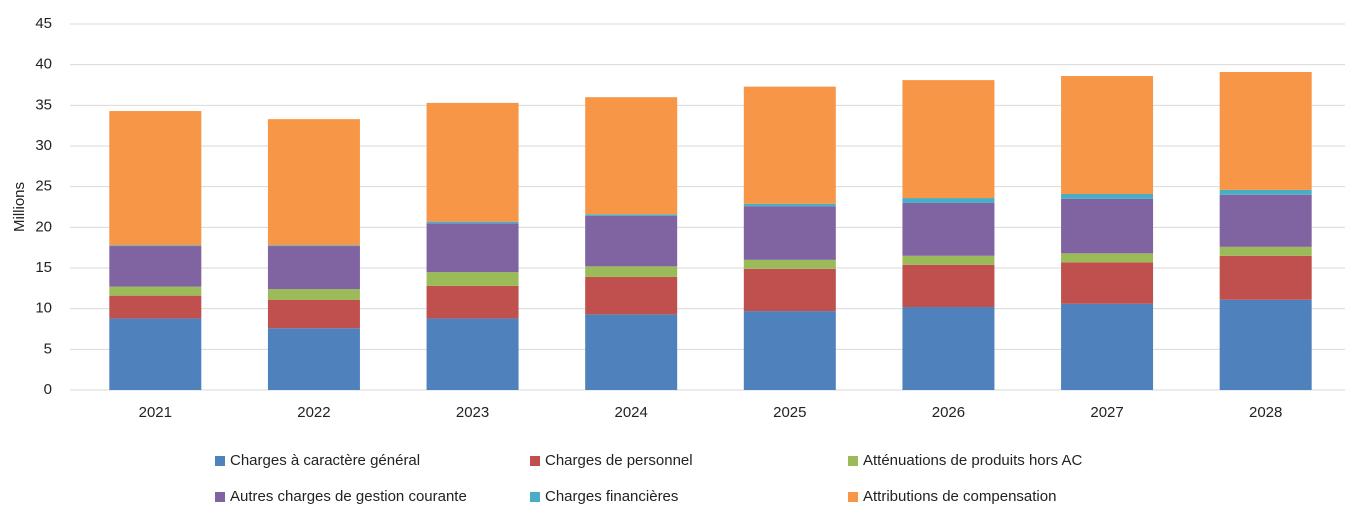  I want to click on x-tick-label: 2025, so click(789, 412).